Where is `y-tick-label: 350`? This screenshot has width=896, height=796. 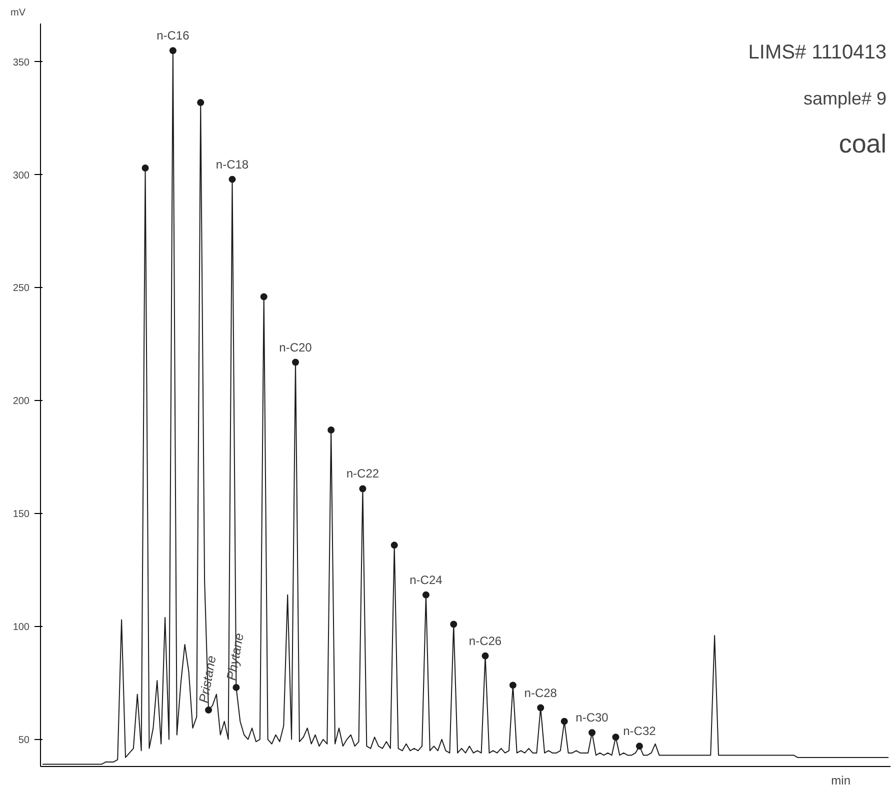 y-tick-label: 350 is located at coordinates (21, 62).